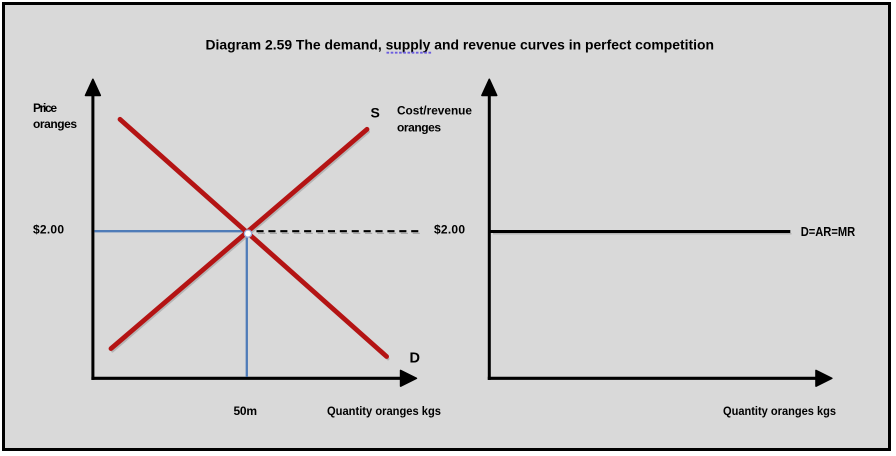 The width and height of the screenshot is (896, 456). What do you see at coordinates (375, 113) in the screenshot?
I see `svg-text: S` at bounding box center [375, 113].